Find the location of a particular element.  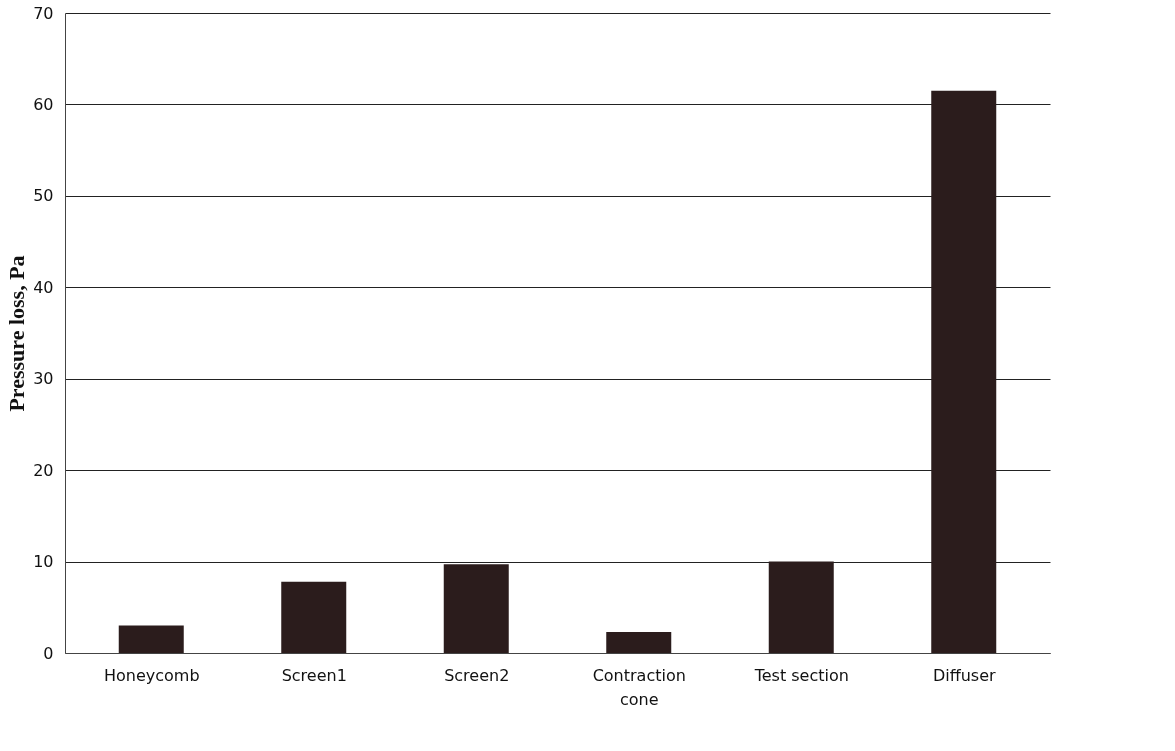

y-tick-label: 30 is located at coordinates (43, 379).